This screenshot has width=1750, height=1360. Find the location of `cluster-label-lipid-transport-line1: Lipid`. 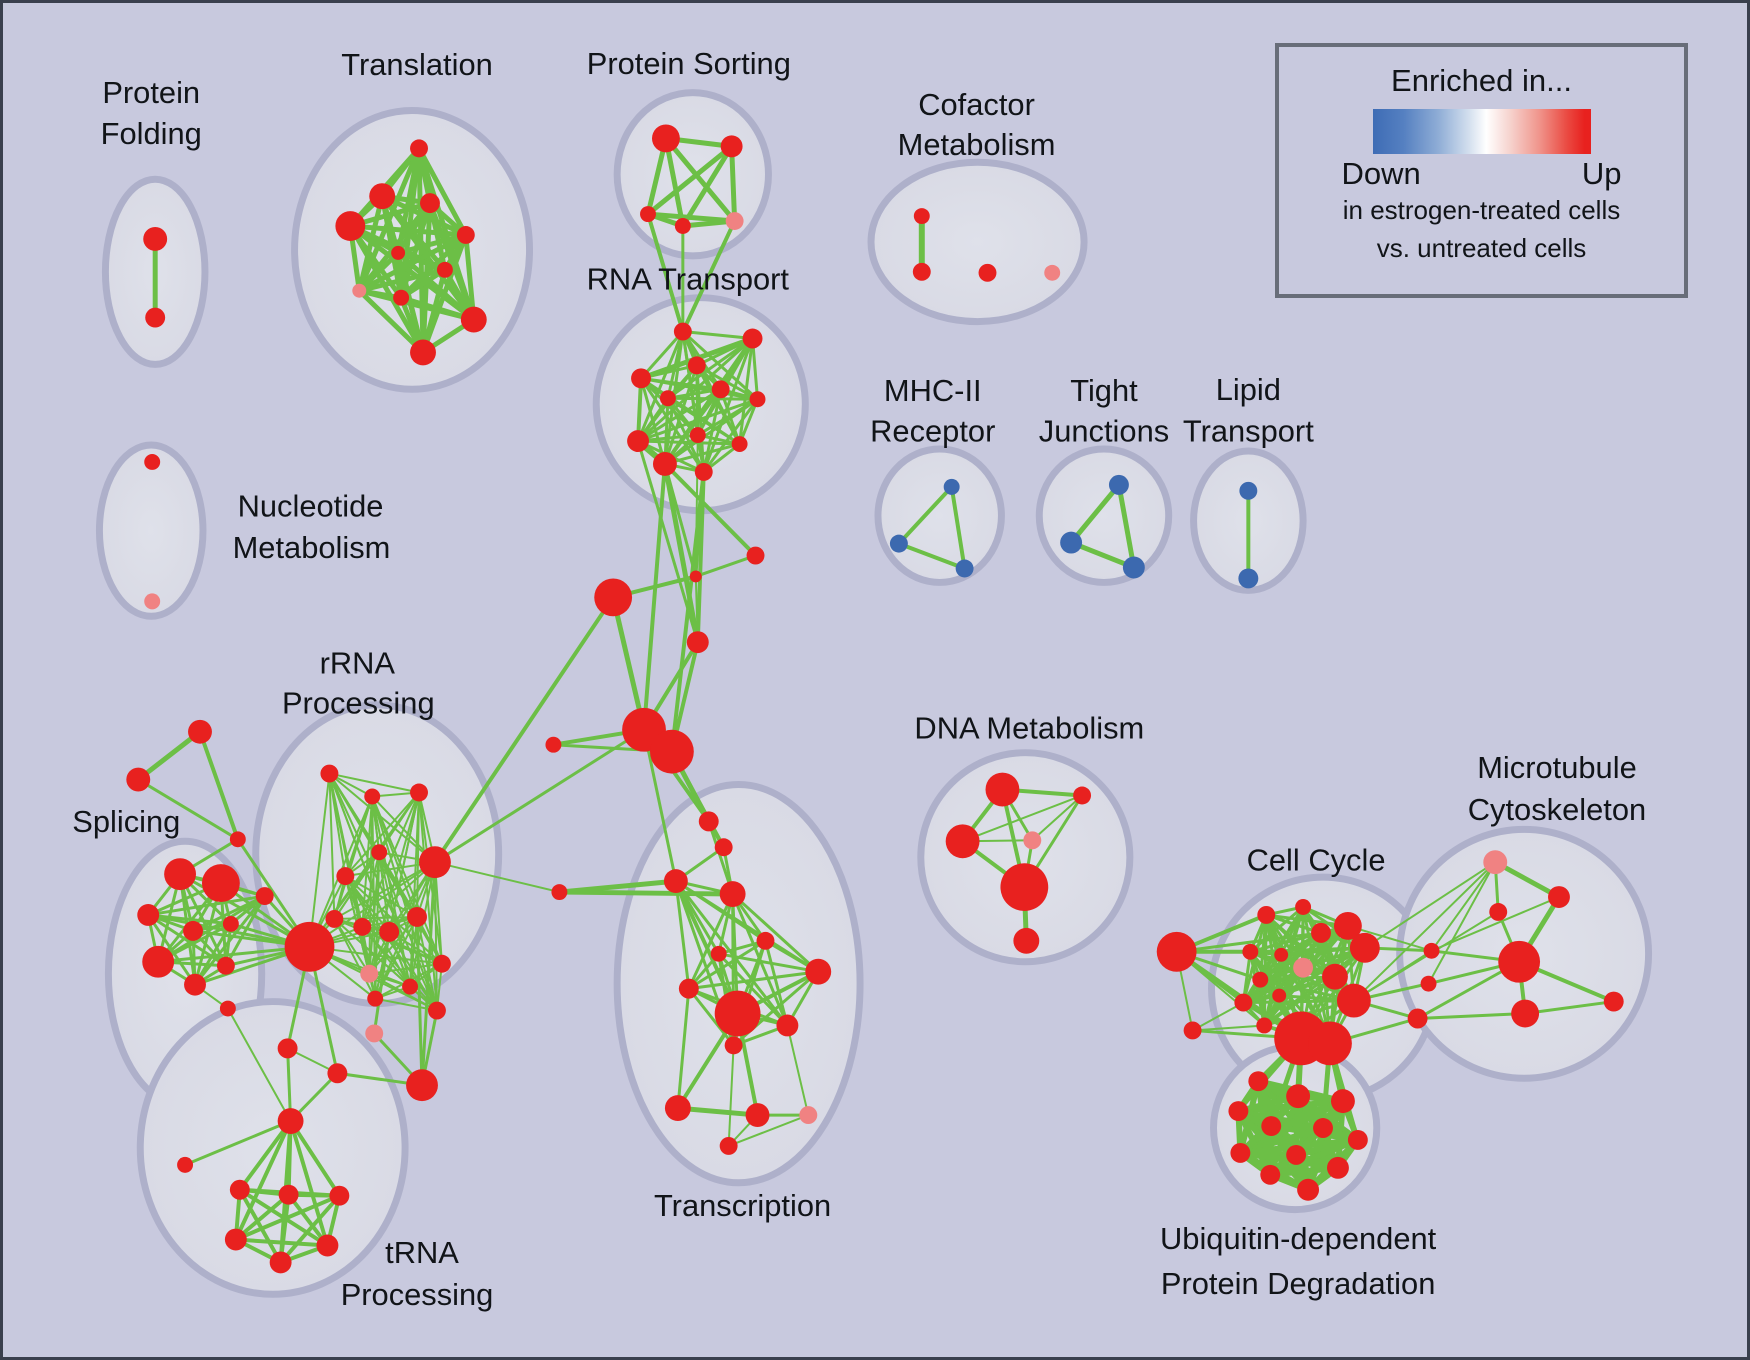

cluster-label-lipid-transport-line1: Lipid is located at coordinates (1248, 389).